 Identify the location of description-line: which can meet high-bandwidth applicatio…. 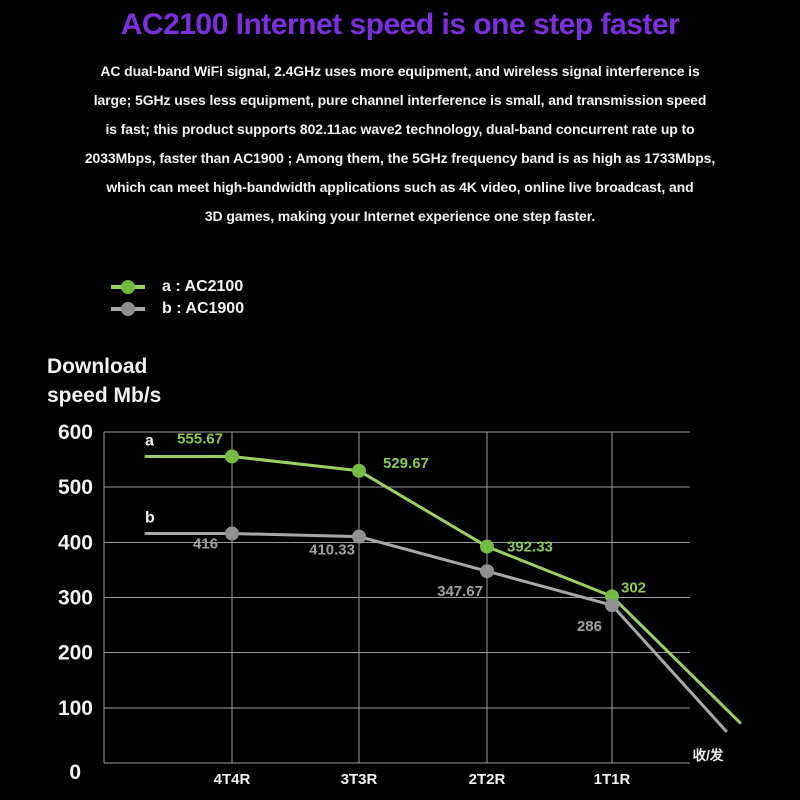
(400, 187).